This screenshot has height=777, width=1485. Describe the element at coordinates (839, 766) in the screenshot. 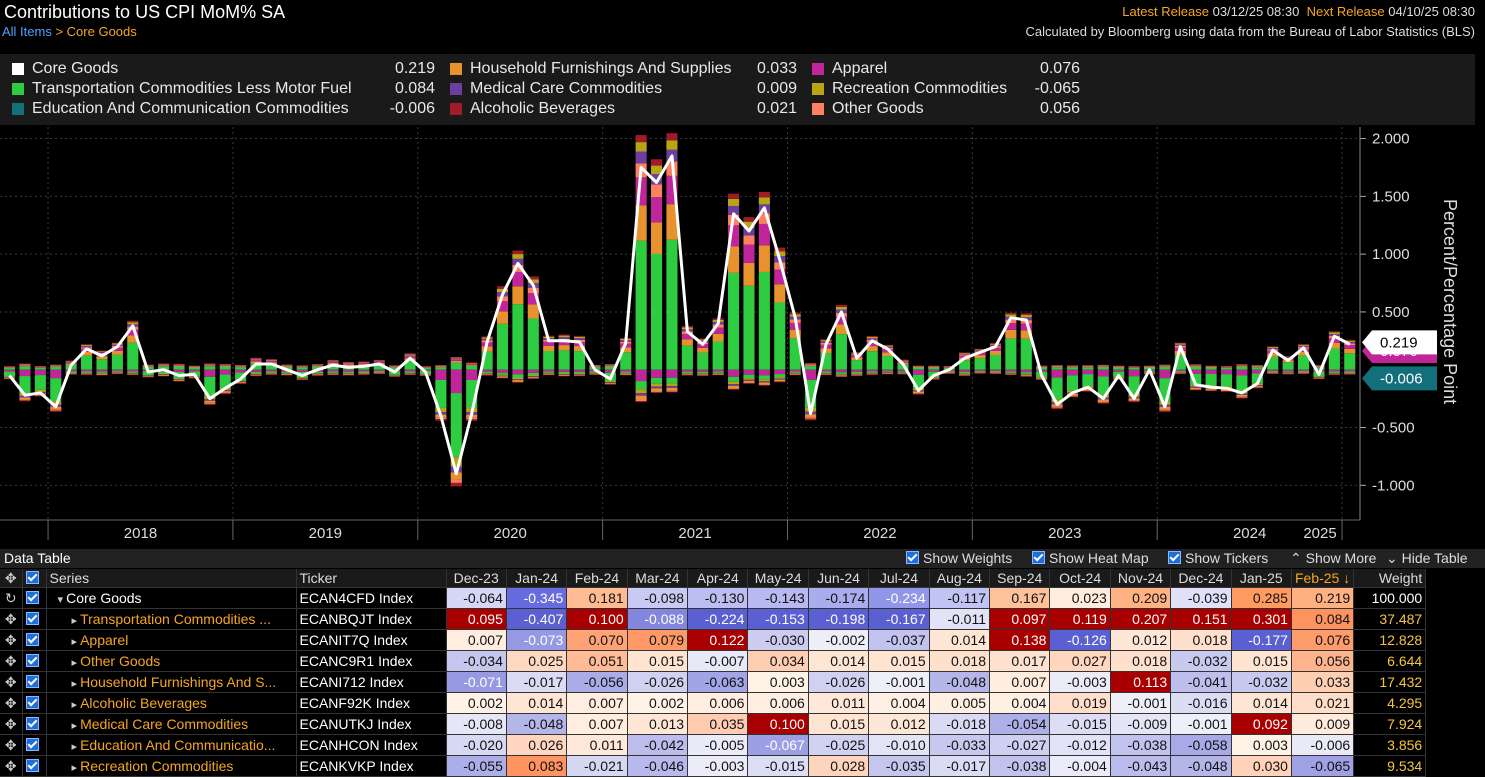

I see `value-cell: 0.028` at that location.